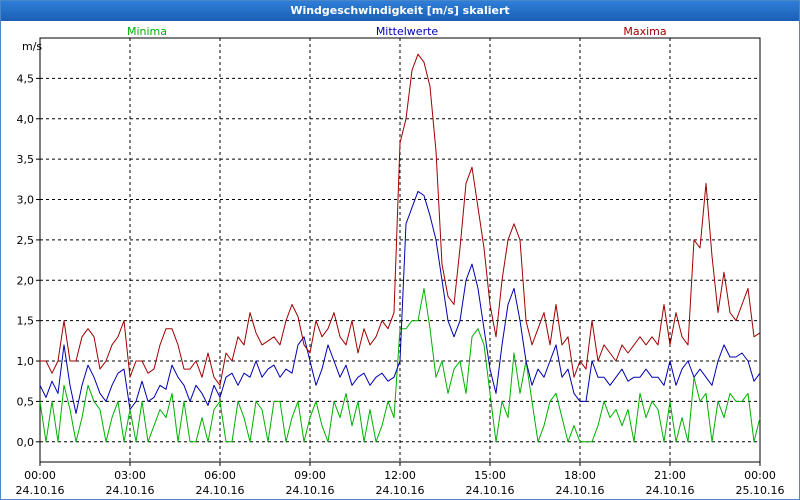 This screenshot has width=800, height=500. Describe the element at coordinates (310, 475) in the screenshot. I see `x-tick-label-time: 09:00` at that location.